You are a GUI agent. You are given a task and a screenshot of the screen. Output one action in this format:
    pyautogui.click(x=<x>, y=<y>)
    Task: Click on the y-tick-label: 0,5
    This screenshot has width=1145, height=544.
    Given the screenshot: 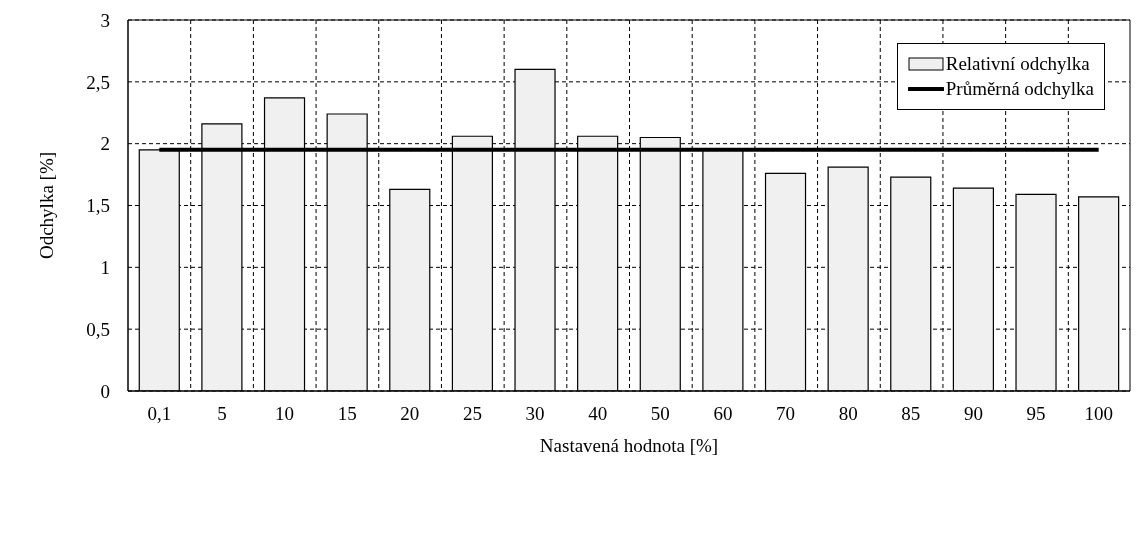 What is the action you would take?
    pyautogui.click(x=98, y=329)
    